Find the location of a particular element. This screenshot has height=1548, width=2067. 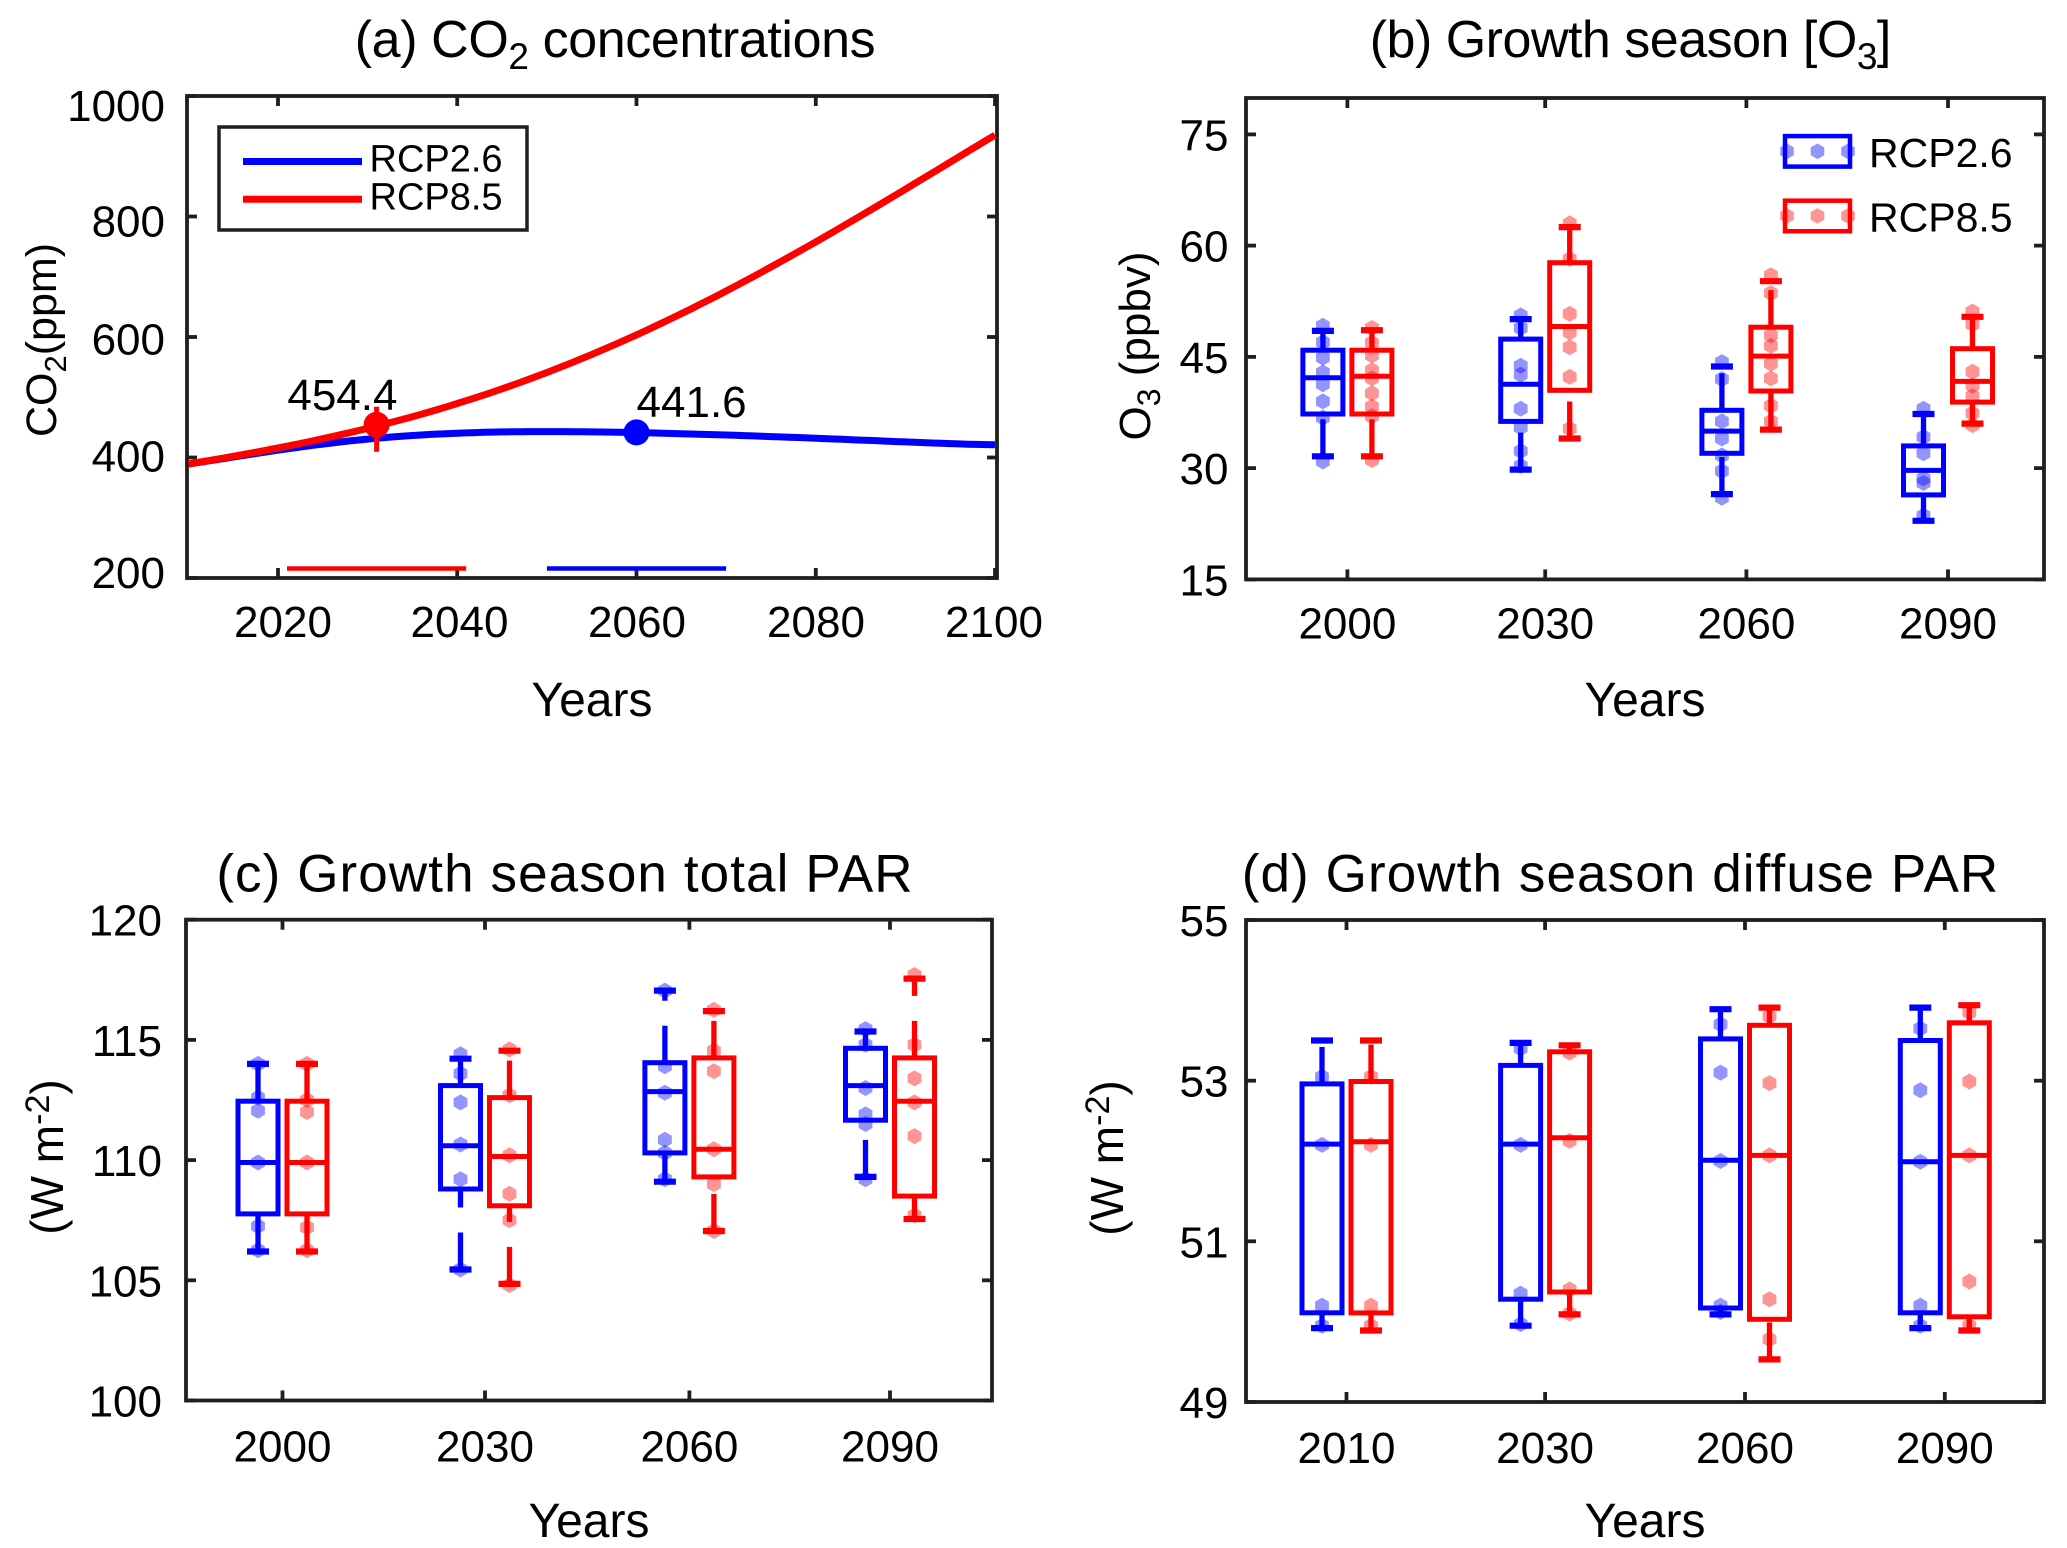

svg-text: 115 is located at coordinates (127, 1041).